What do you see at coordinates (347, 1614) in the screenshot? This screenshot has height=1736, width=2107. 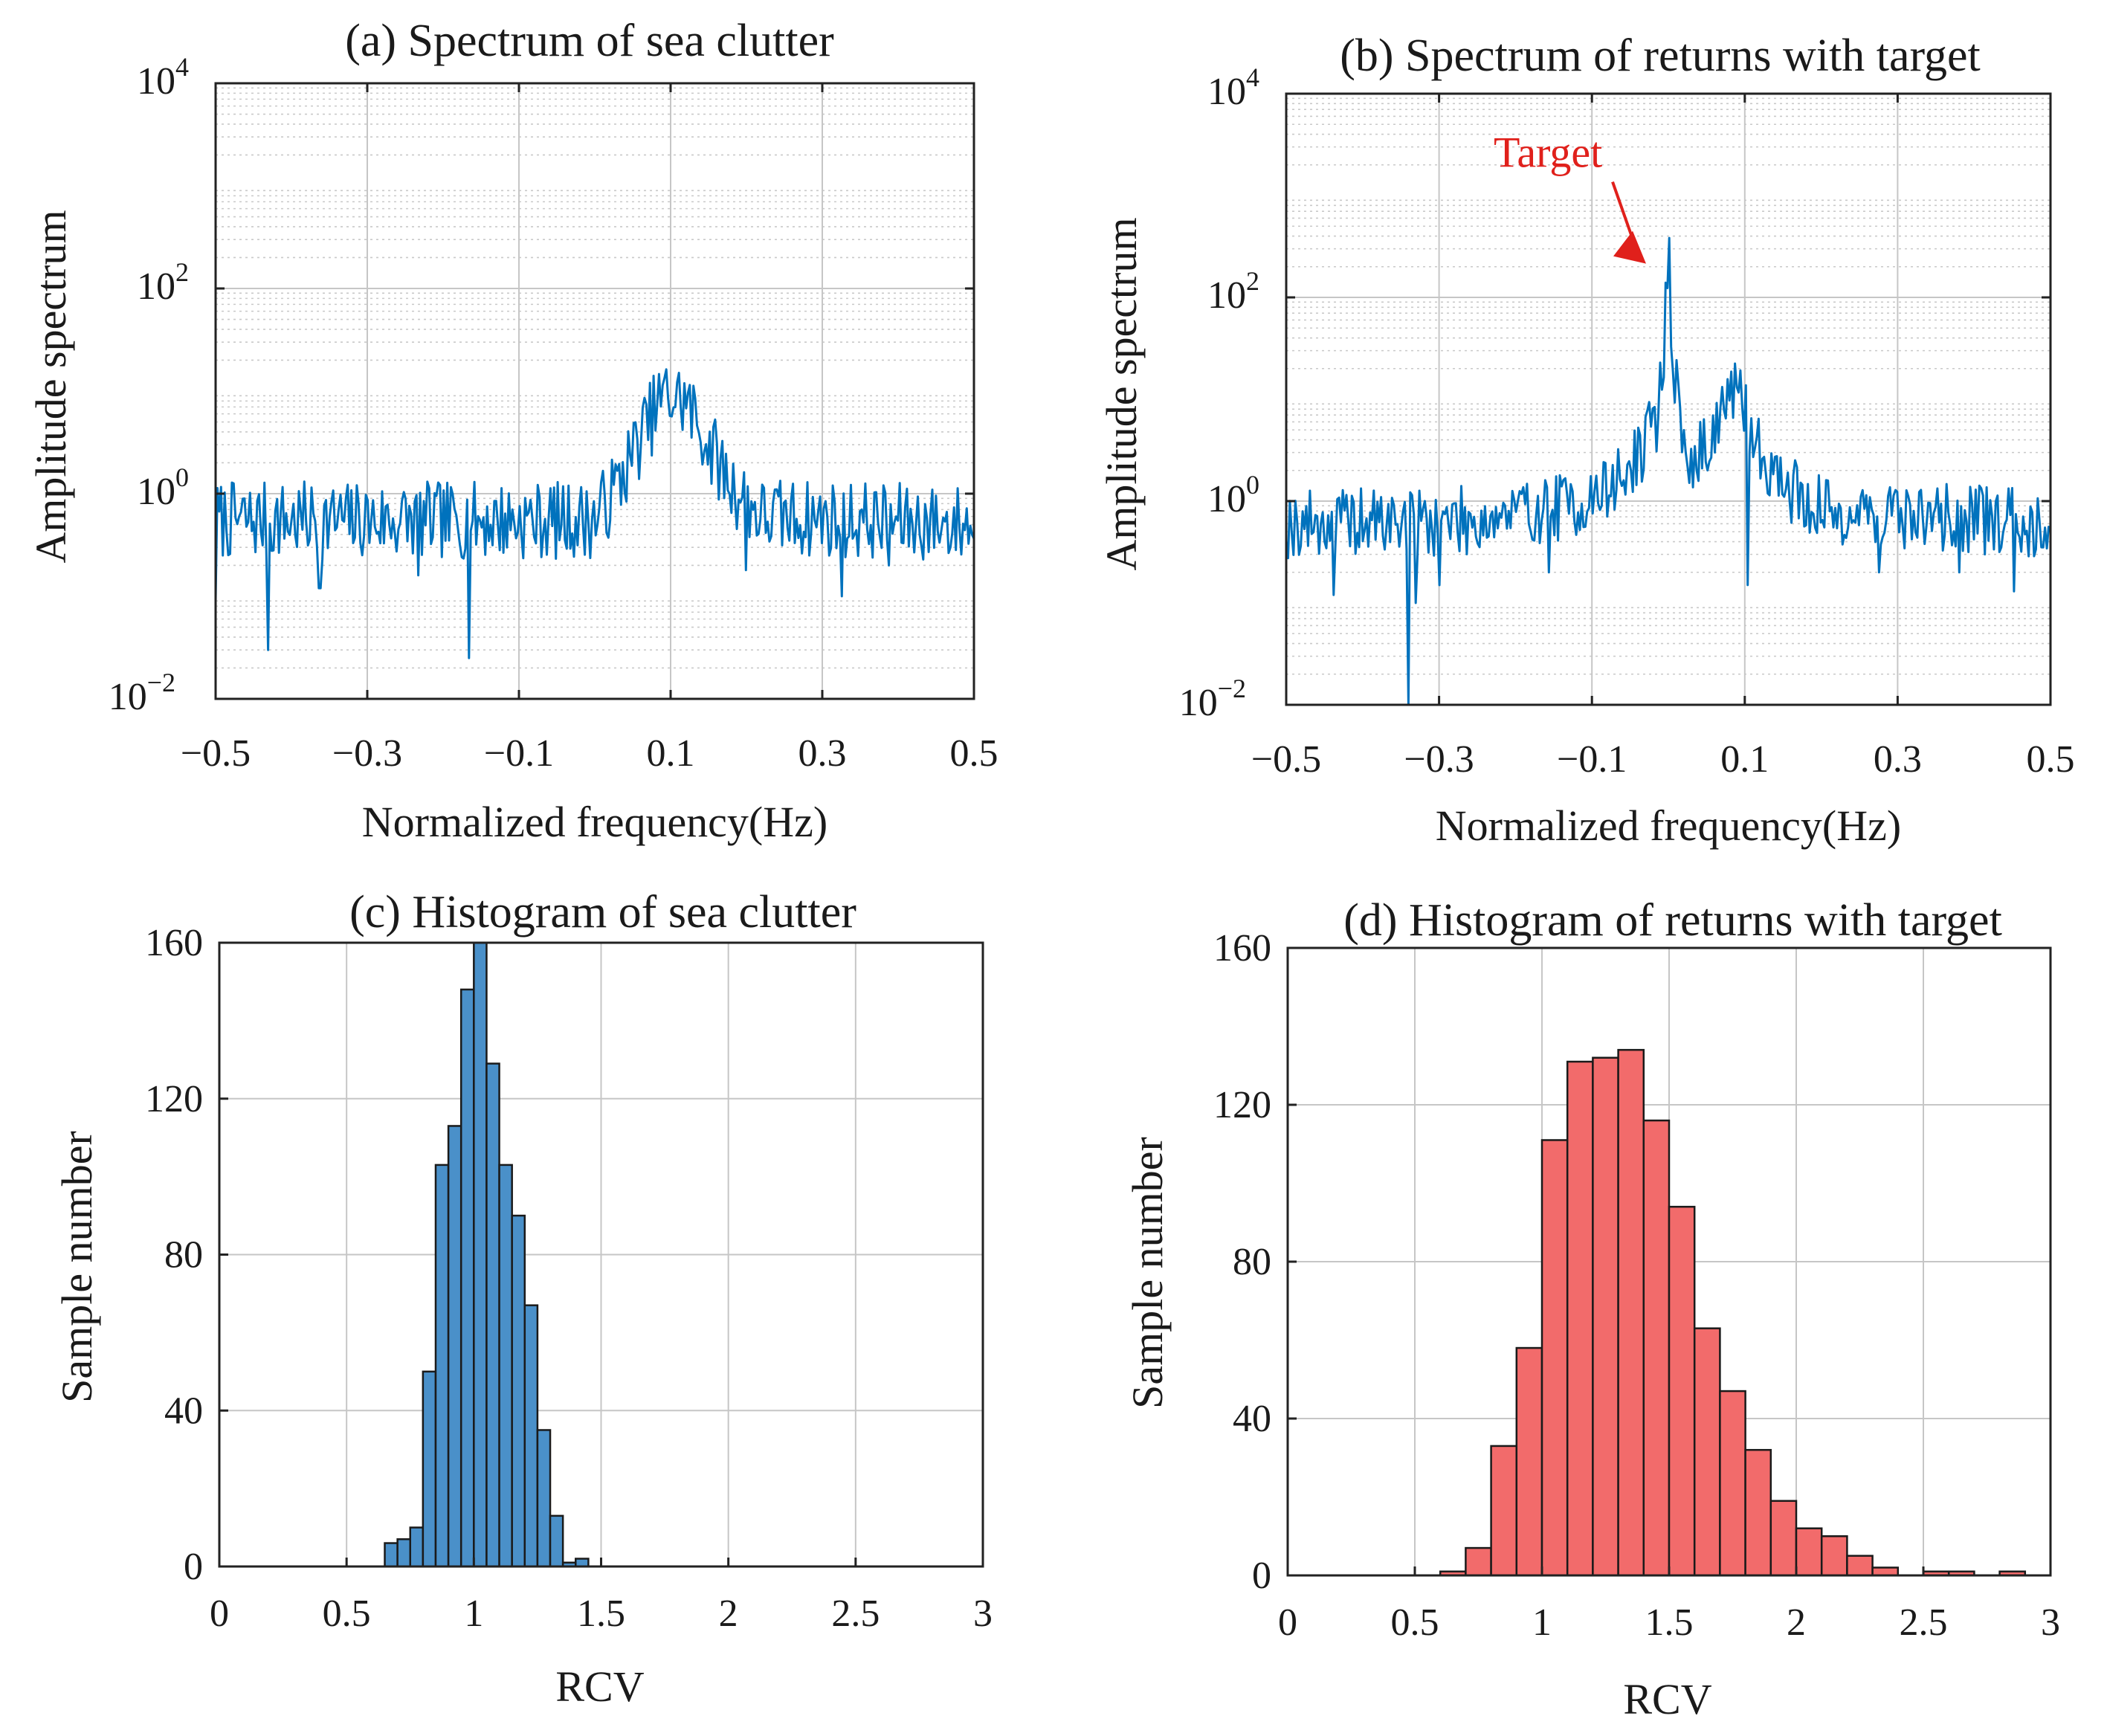 I see `panel-c-xtick-label: 0.5` at bounding box center [347, 1614].